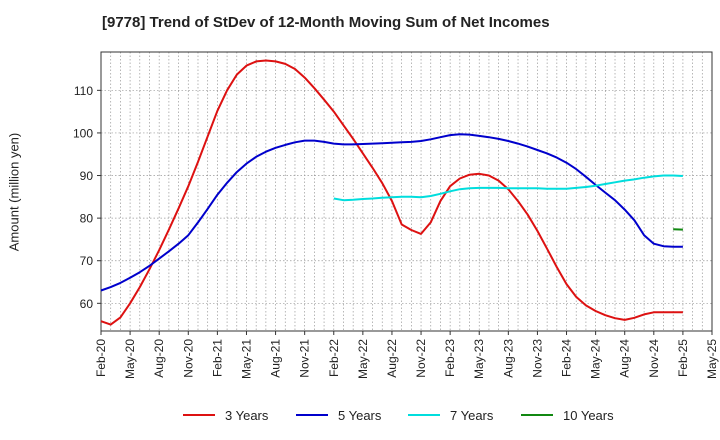  What do you see at coordinates (83, 133) in the screenshot?
I see `y-tick-label: 100` at bounding box center [83, 133].